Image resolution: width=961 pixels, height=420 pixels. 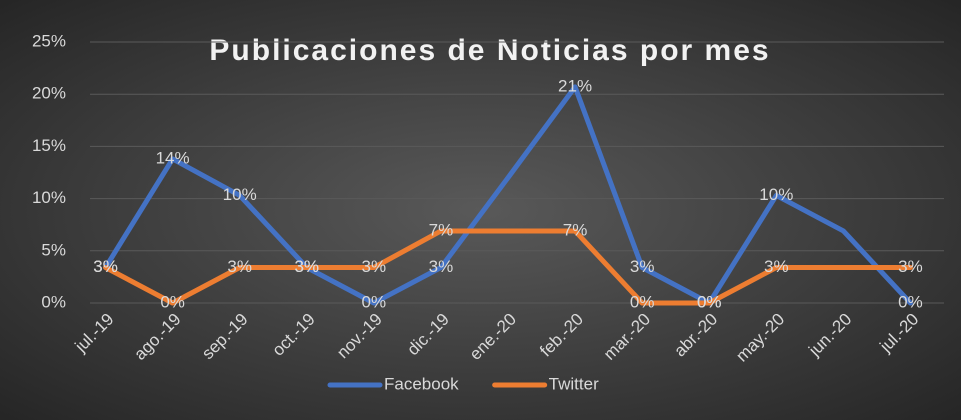 I want to click on chart-title: Publicaciones de Noticias por mes, so click(x=489, y=50).